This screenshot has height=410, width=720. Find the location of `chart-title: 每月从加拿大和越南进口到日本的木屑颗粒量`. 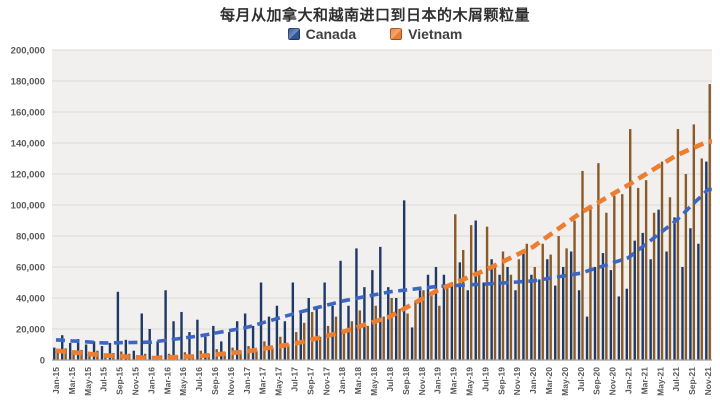

chart-title: 每月从加拿大和越南进口到日本的木屑颗粒量 is located at coordinates (374, 15).